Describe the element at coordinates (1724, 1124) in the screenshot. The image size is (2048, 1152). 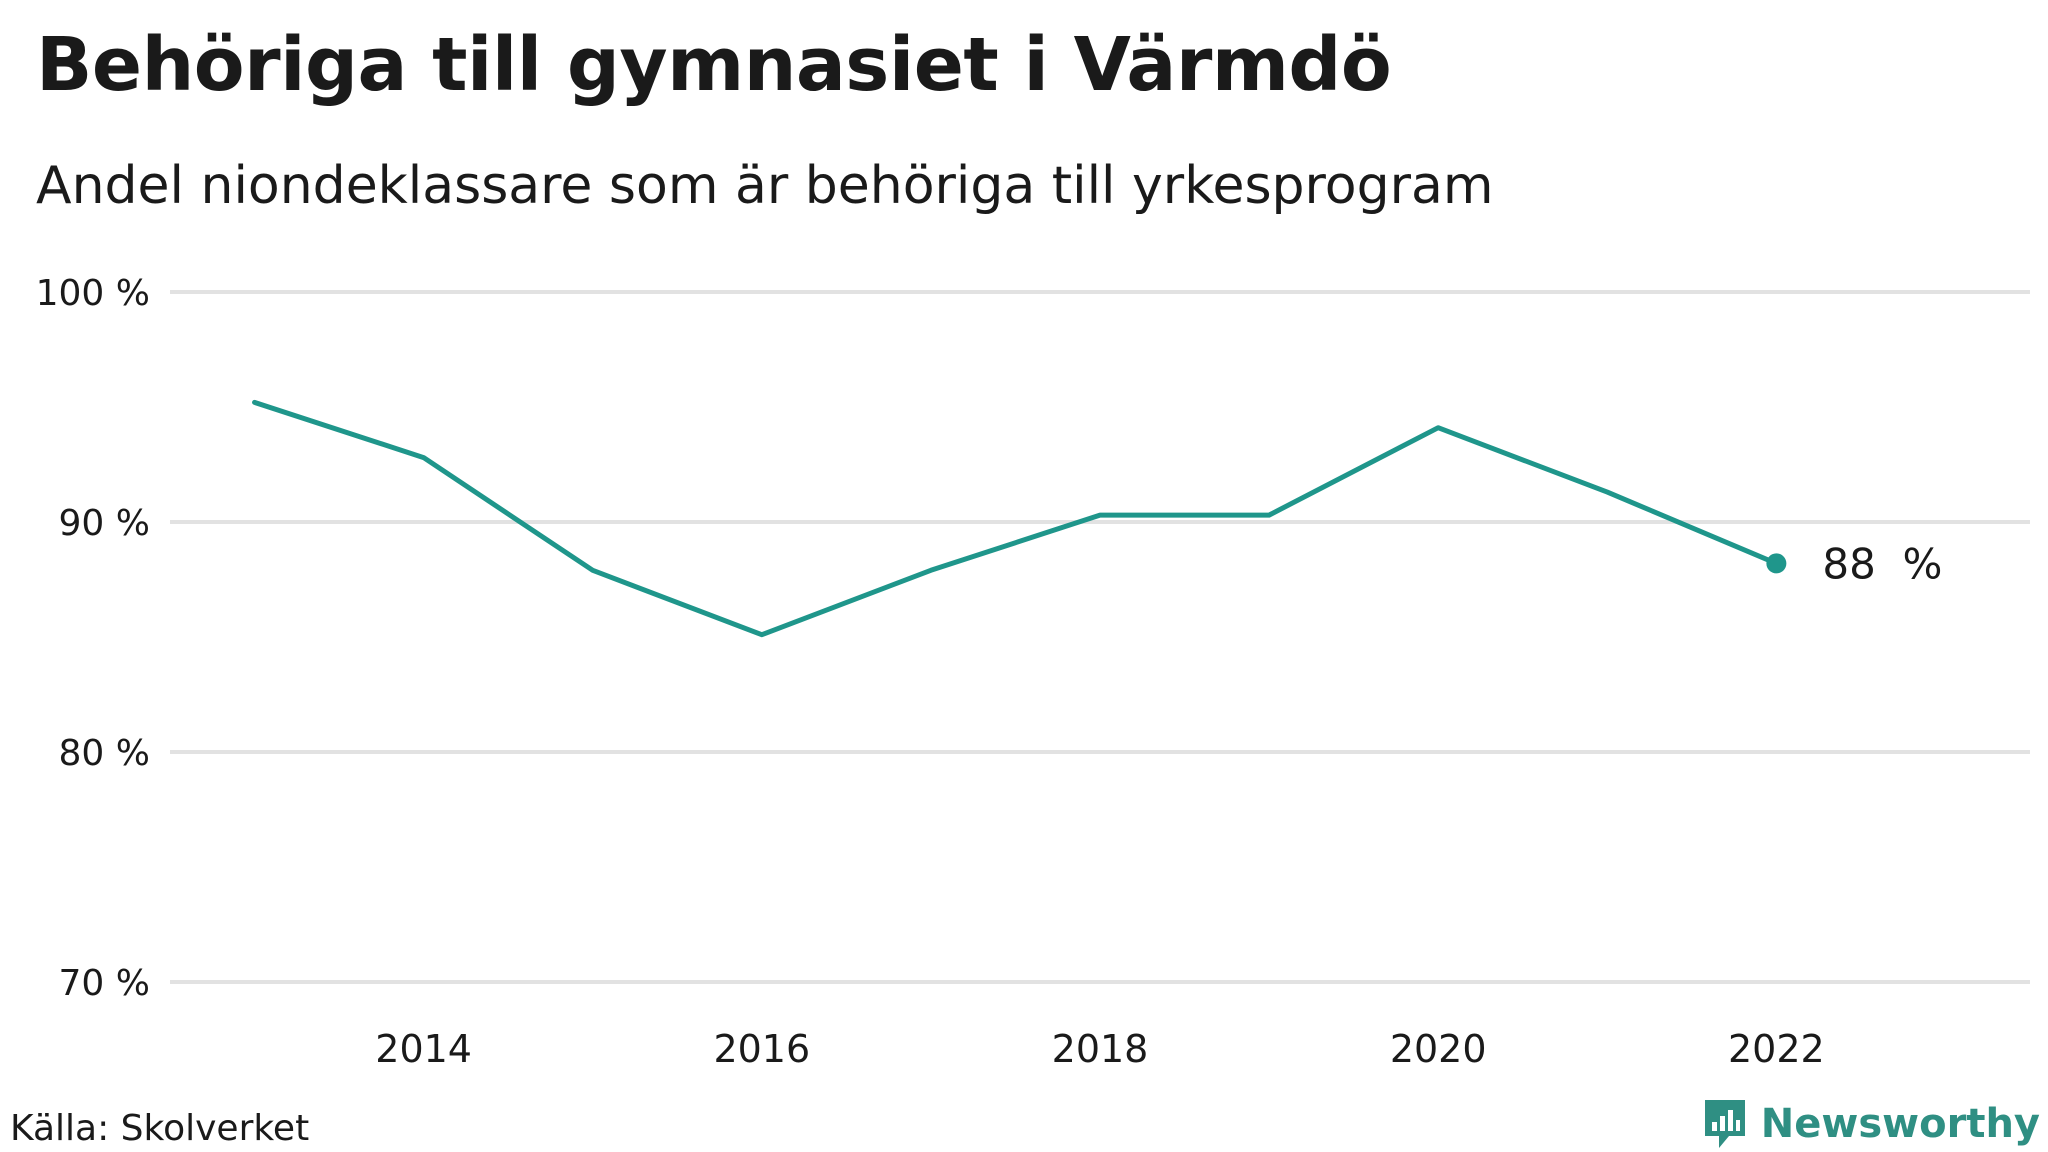
I see `bar-chart-speech-bubble-icon` at that location.